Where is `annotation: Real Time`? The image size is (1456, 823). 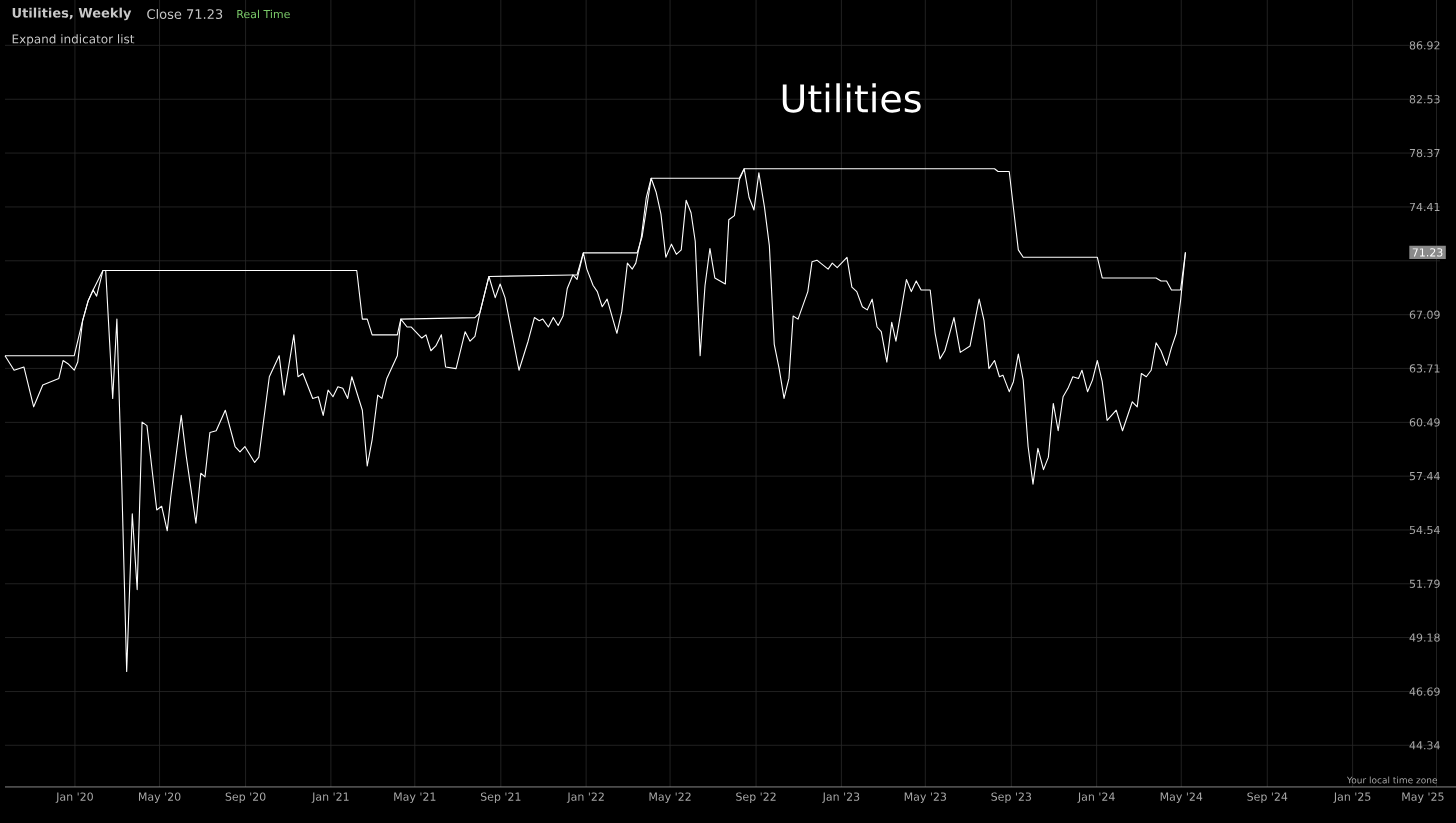 annotation: Real Time is located at coordinates (263, 14).